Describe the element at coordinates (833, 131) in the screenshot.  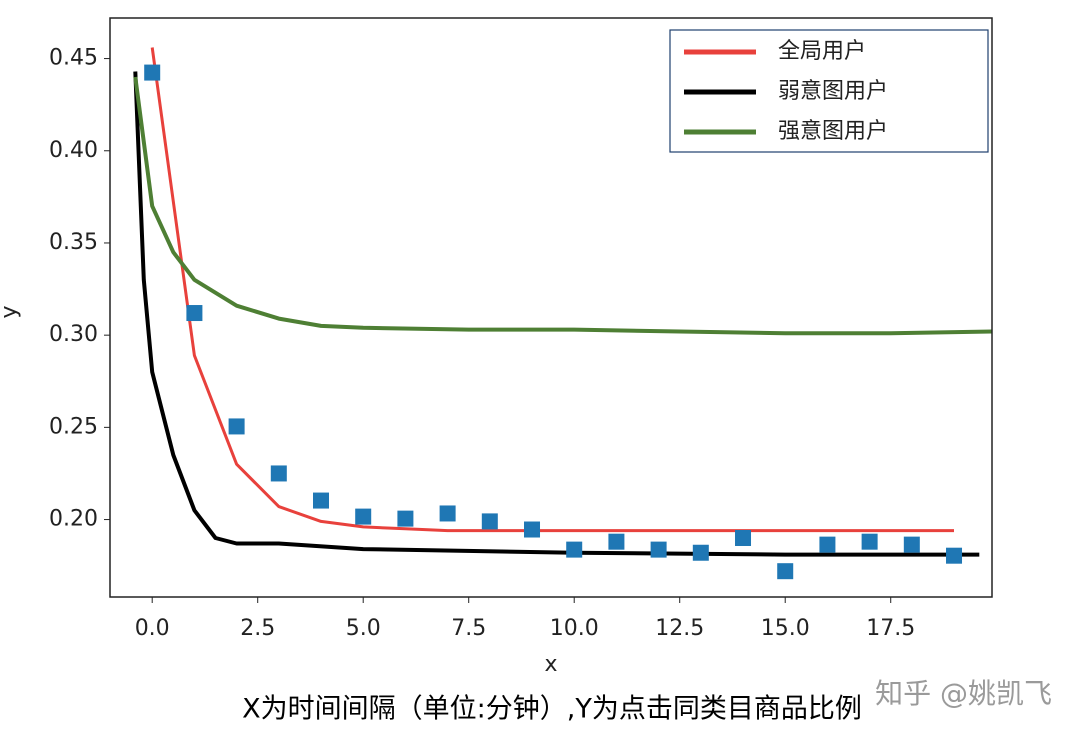
I see `legend-label: 强意图用户` at that location.